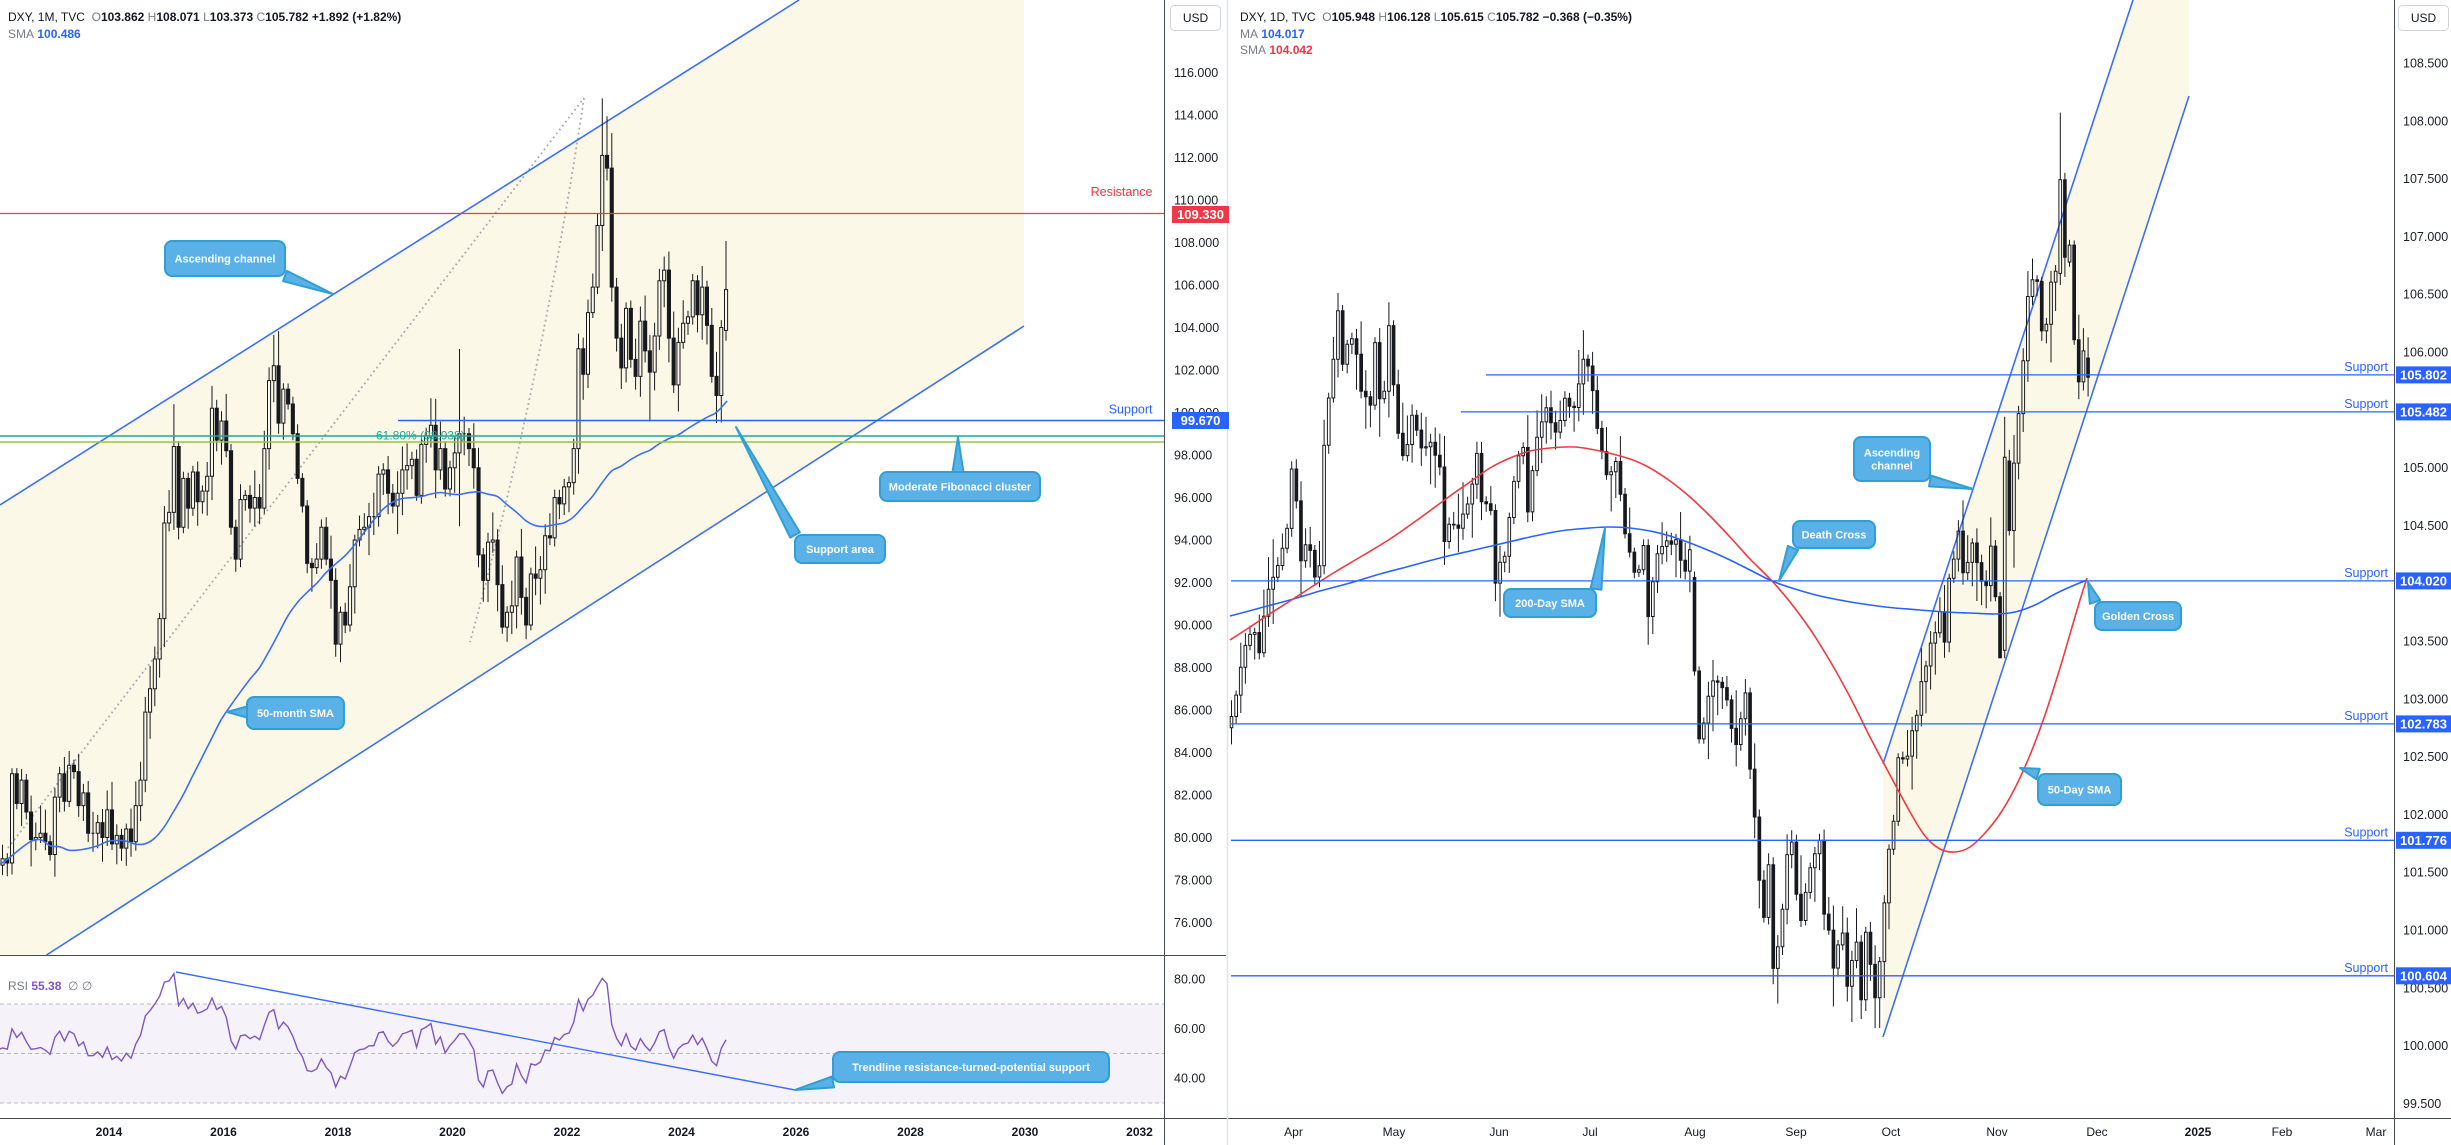 This screenshot has height=1145, width=2451. What do you see at coordinates (2425, 1046) in the screenshot?
I see `svg-text: 100.000` at bounding box center [2425, 1046].